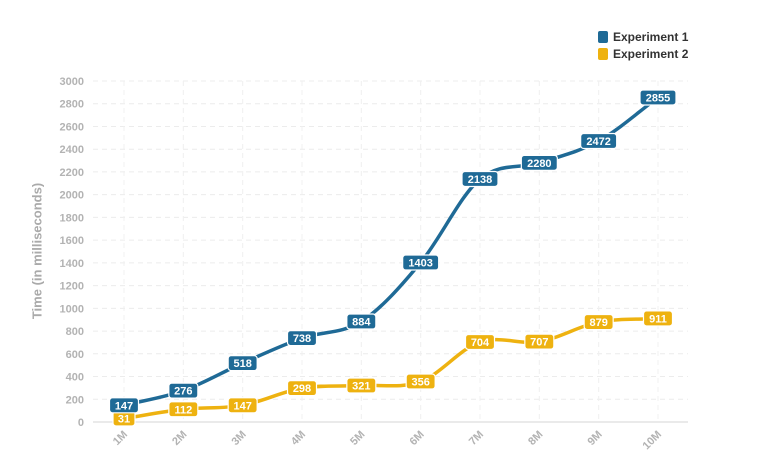 Image resolution: width=768 pixels, height=459 pixels. I want to click on data-label-box-experiment-1-3M, so click(242, 363).